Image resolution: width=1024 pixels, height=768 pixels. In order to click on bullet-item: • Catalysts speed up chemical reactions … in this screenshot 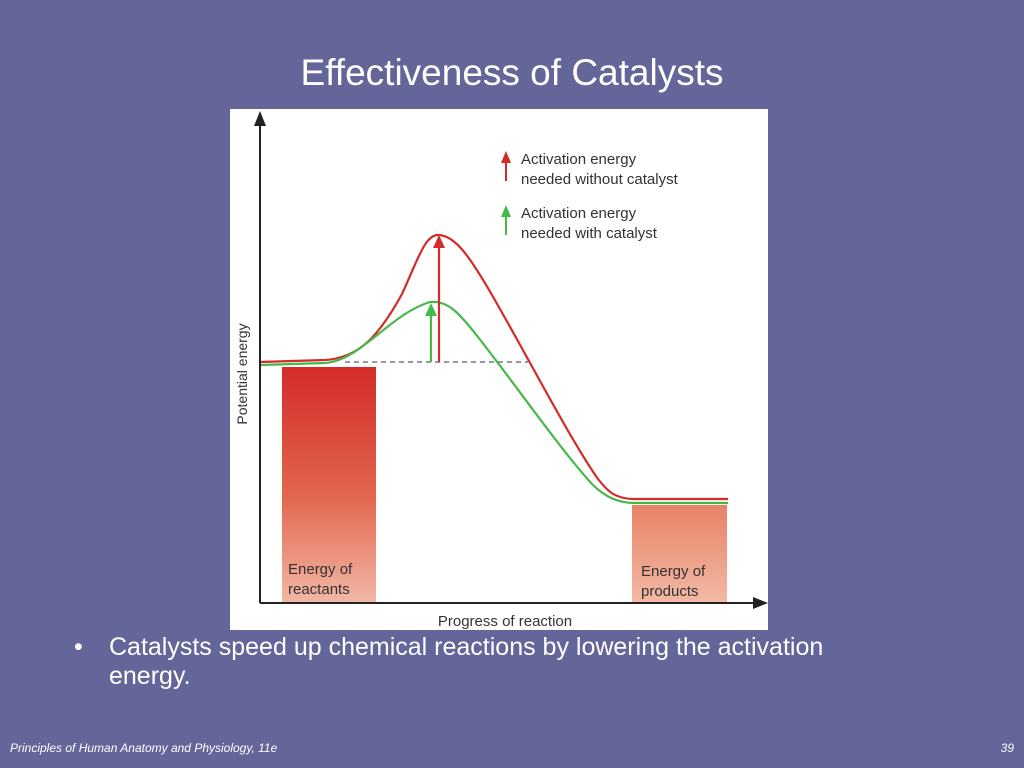, I will do `click(454, 662)`.